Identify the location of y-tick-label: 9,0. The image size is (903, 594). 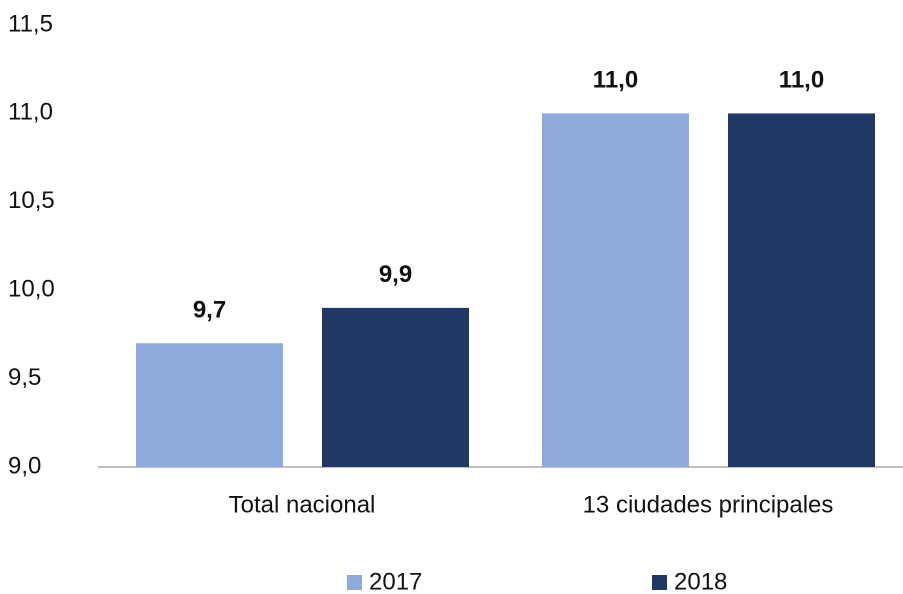
(24, 465).